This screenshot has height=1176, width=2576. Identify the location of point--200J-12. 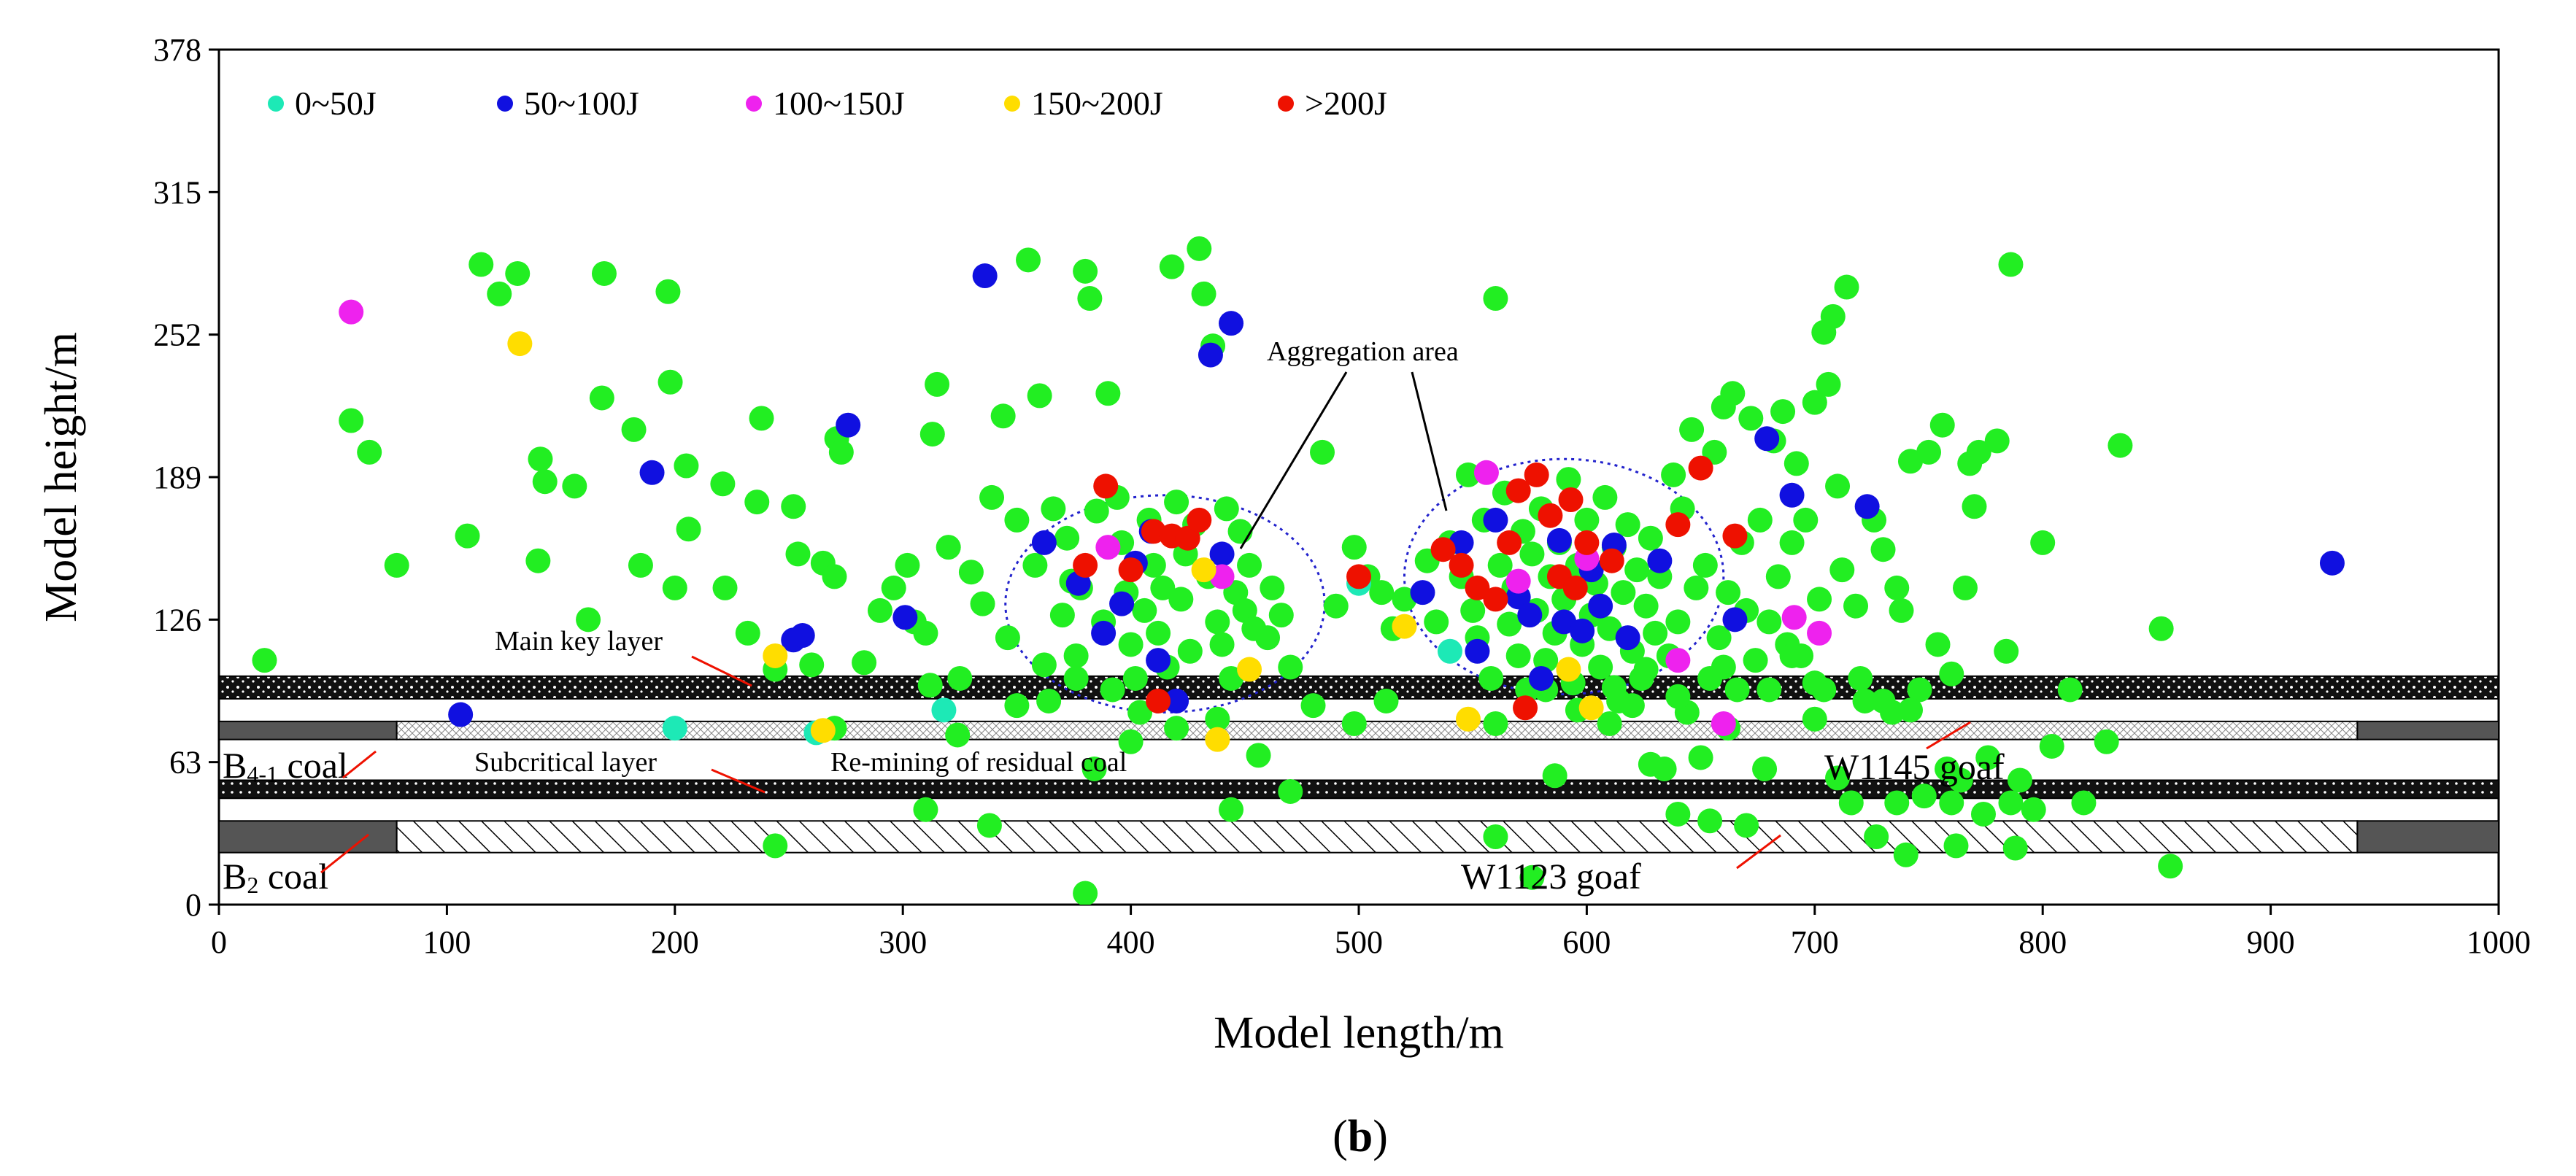
(1518, 491).